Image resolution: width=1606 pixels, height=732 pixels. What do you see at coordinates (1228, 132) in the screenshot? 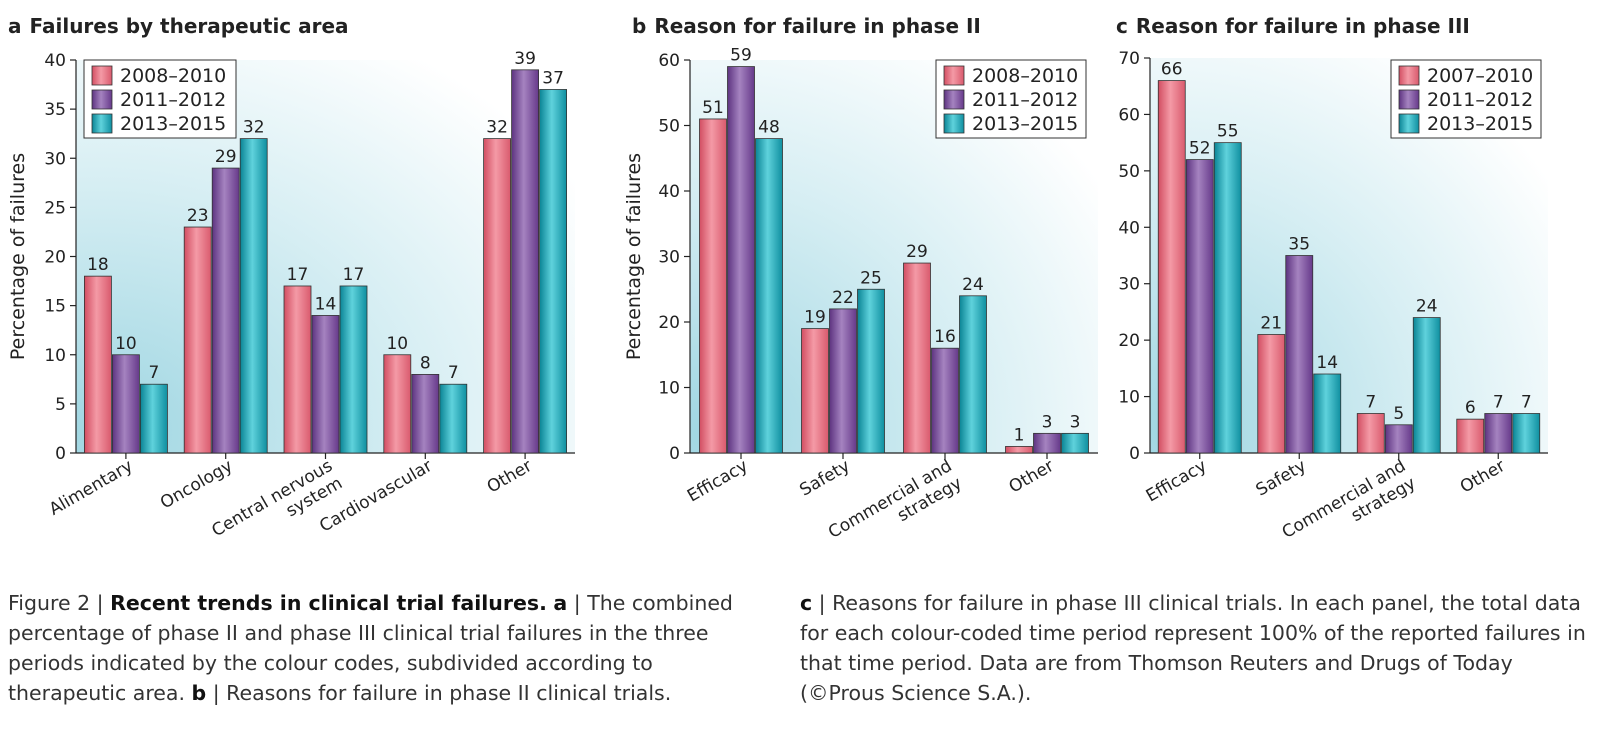
I see `panel-c-data-label: 55` at bounding box center [1228, 132].